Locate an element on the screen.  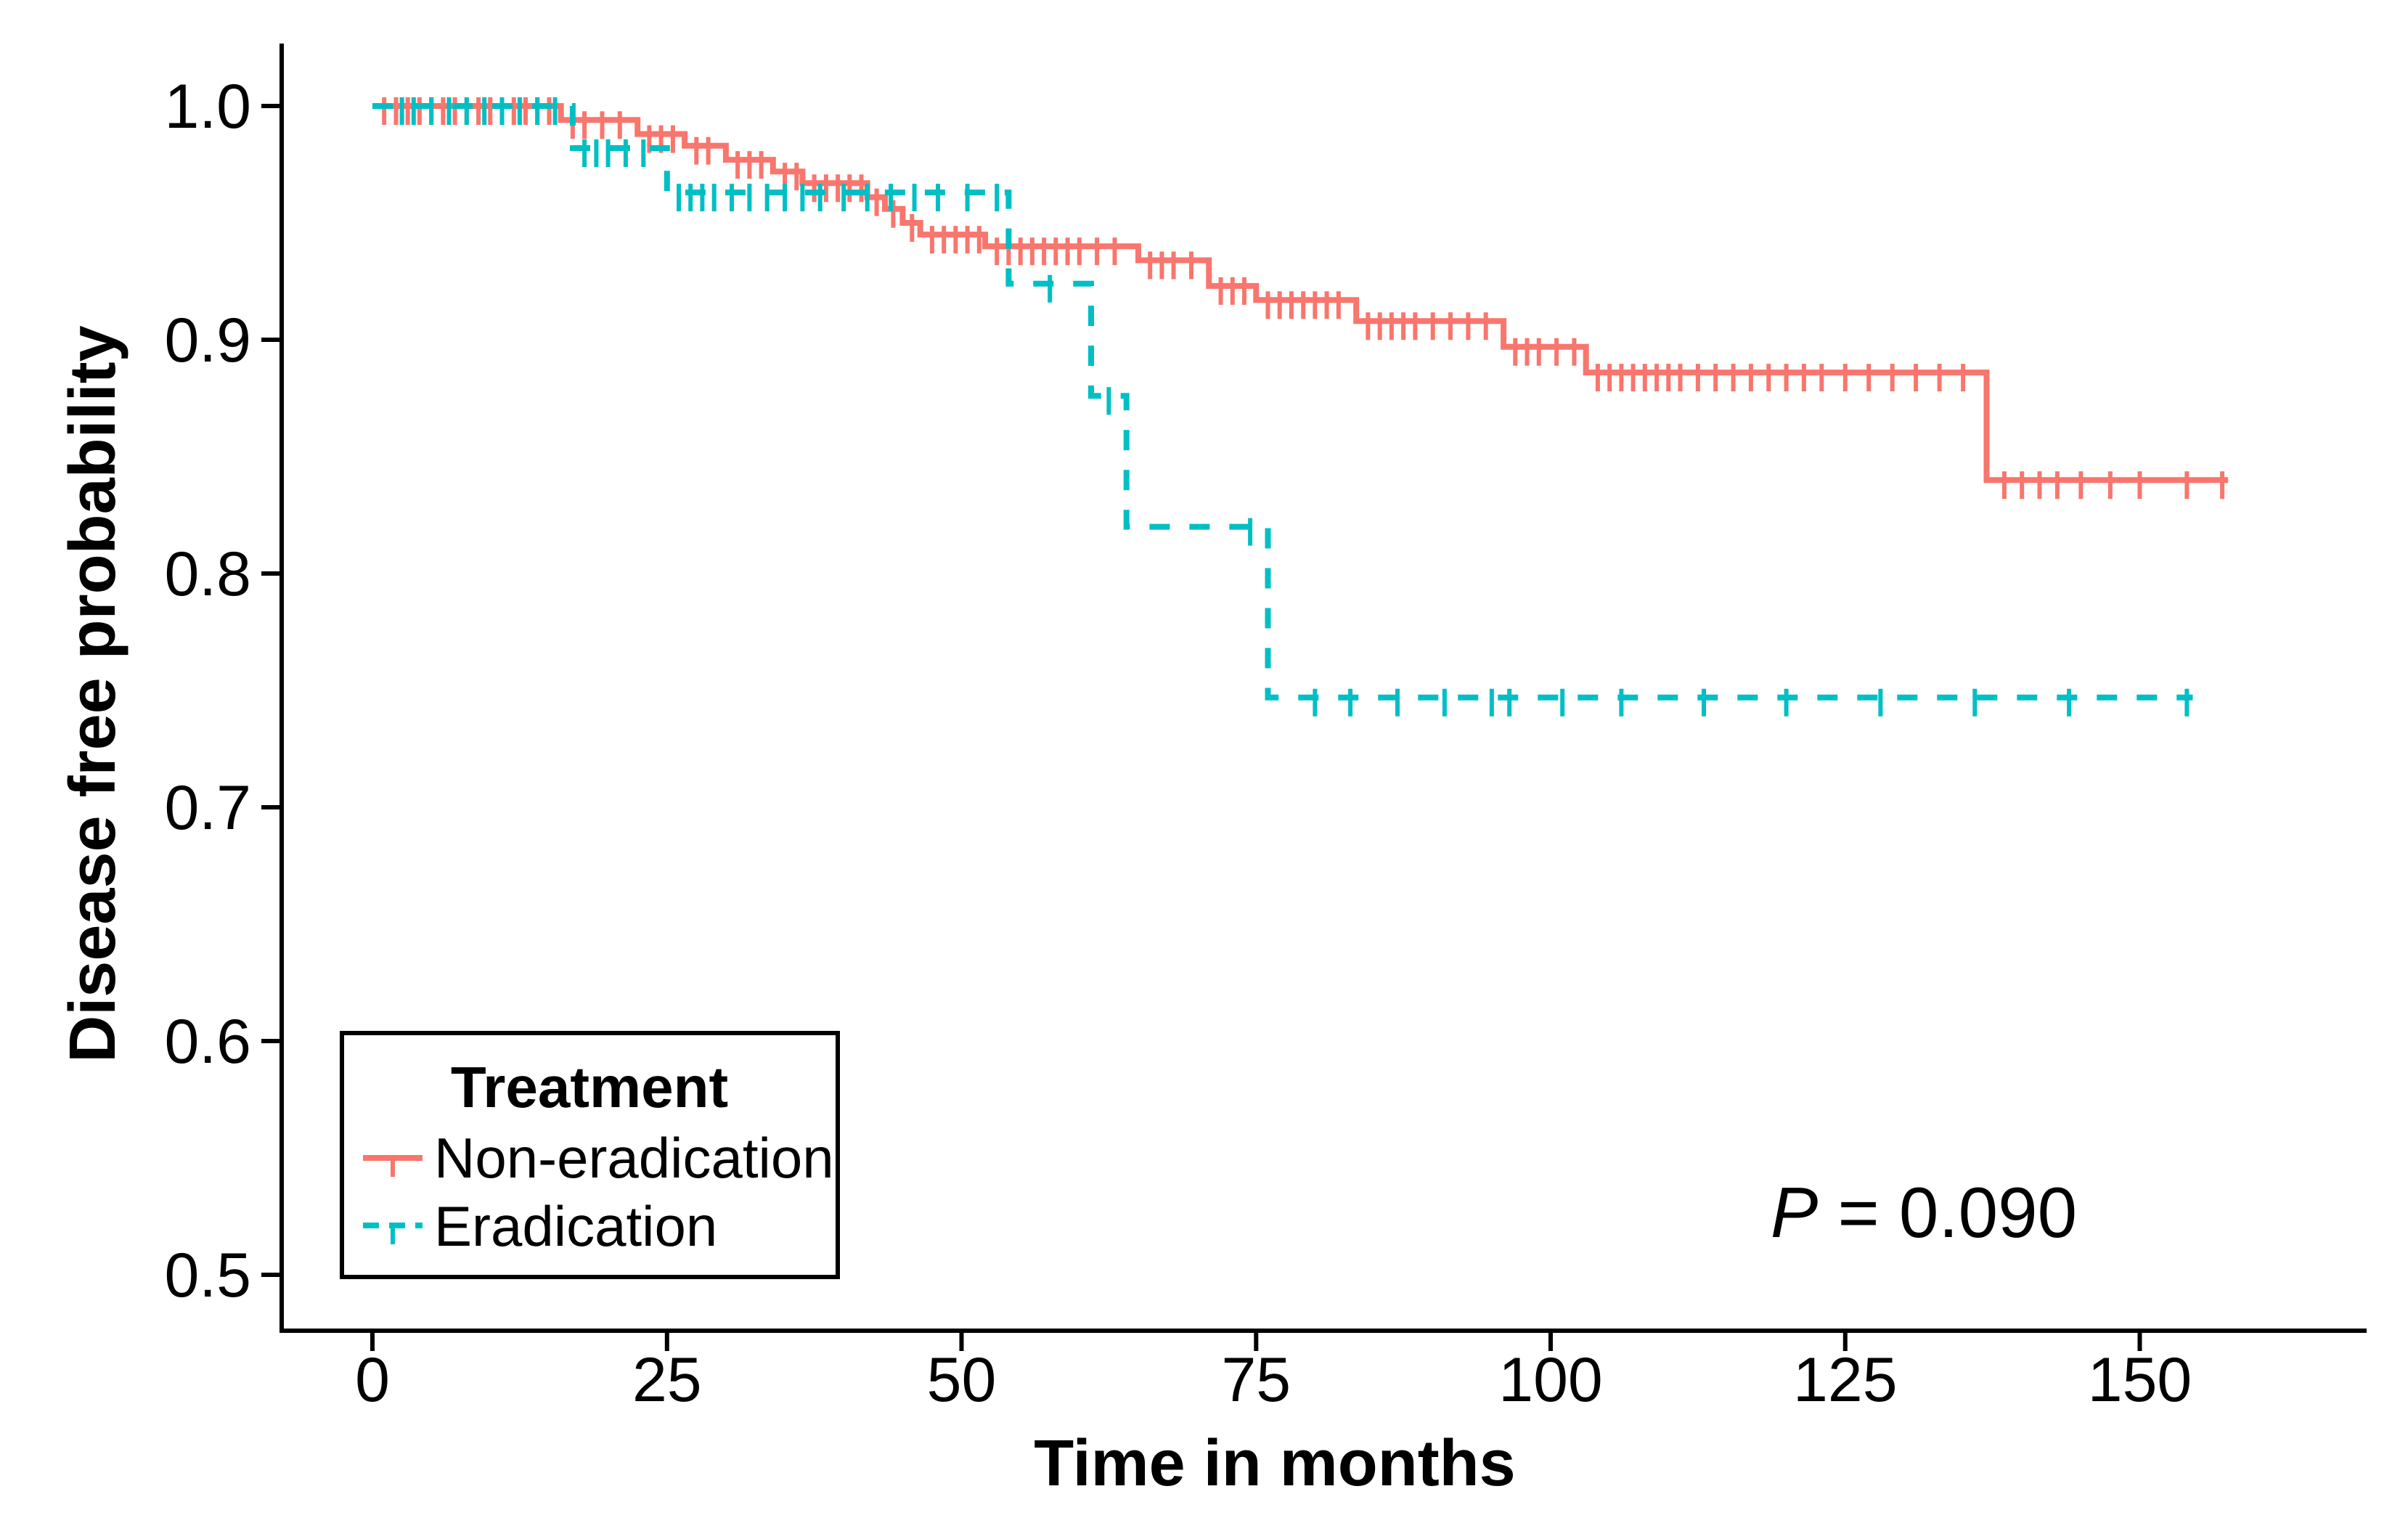
y-tick-label-0.7: 0.7 is located at coordinates (207, 808).